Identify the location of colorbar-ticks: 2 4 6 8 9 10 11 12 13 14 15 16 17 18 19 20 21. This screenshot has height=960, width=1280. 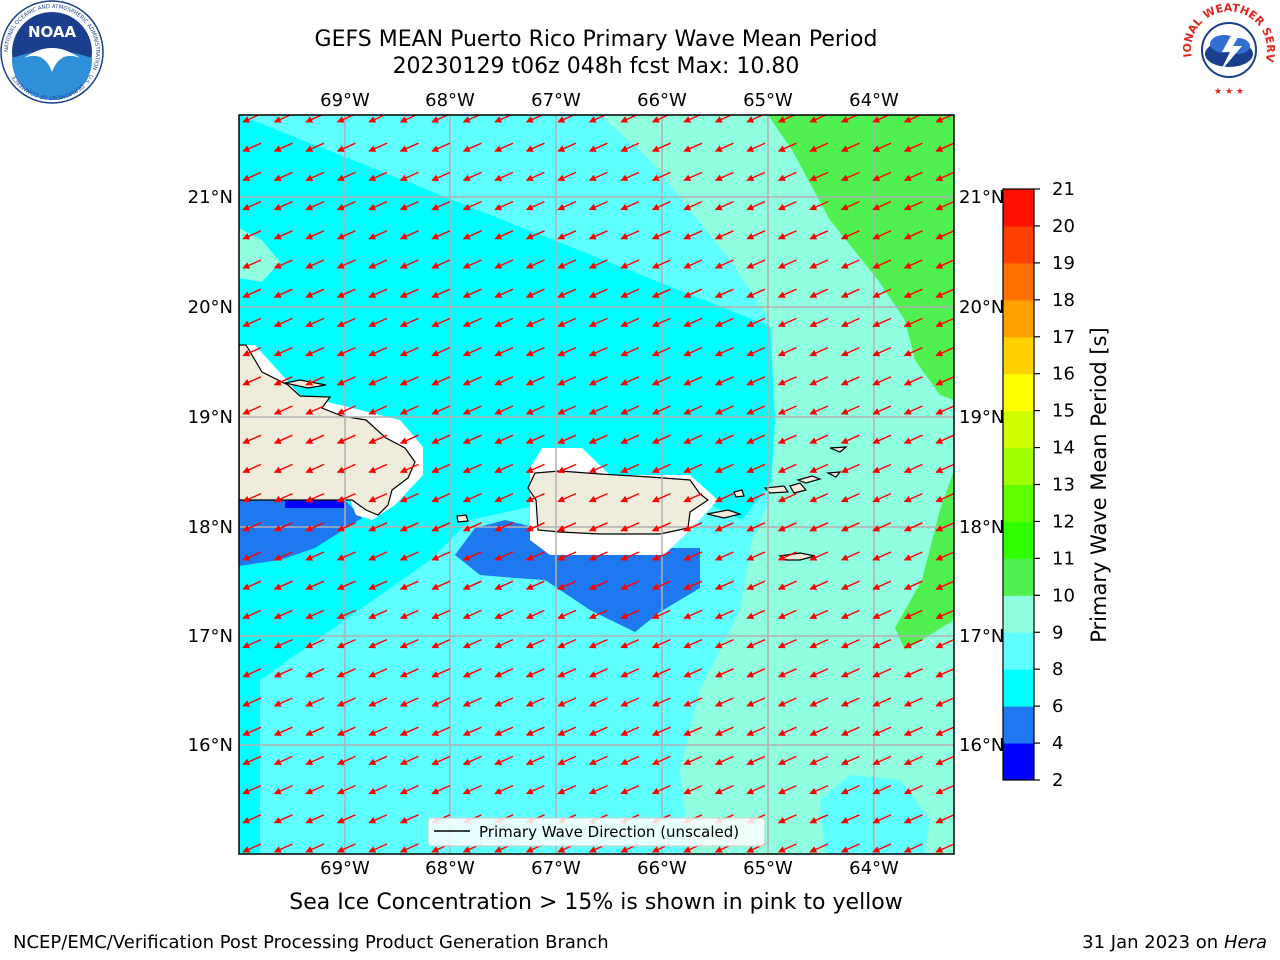
(1054, 485).